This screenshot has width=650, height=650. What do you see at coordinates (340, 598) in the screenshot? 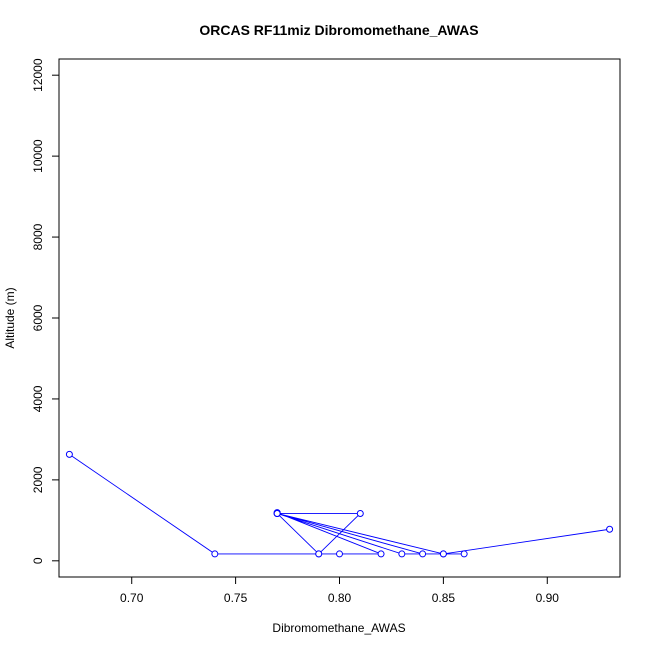
I see `x-tick-label: 0.80` at bounding box center [340, 598].